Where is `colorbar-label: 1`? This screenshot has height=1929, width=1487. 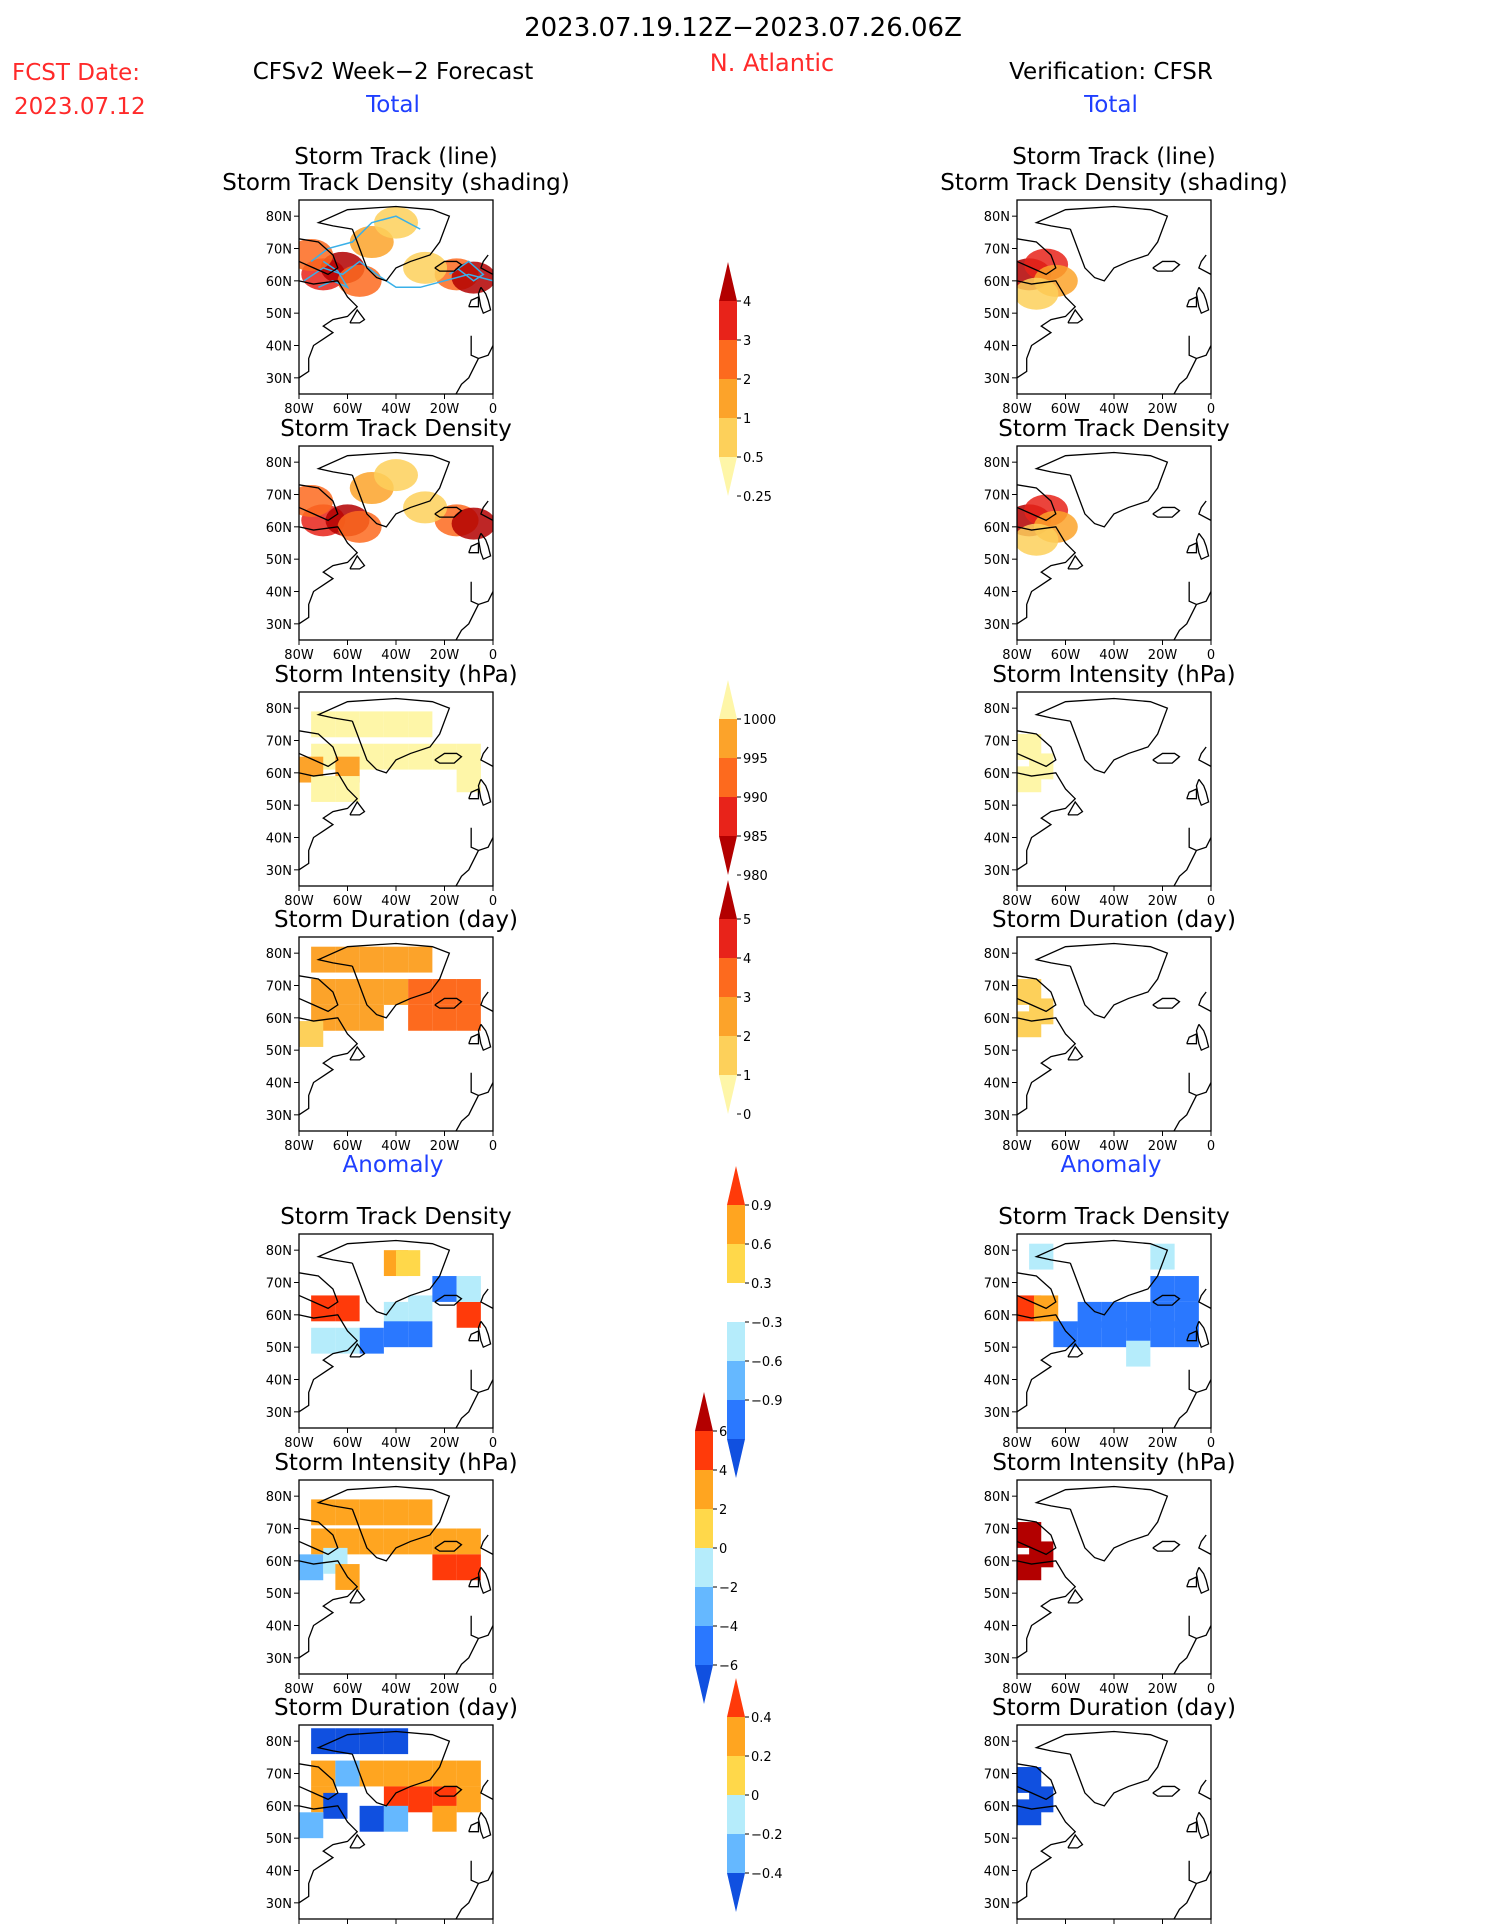 colorbar-label: 1 is located at coordinates (747, 1076).